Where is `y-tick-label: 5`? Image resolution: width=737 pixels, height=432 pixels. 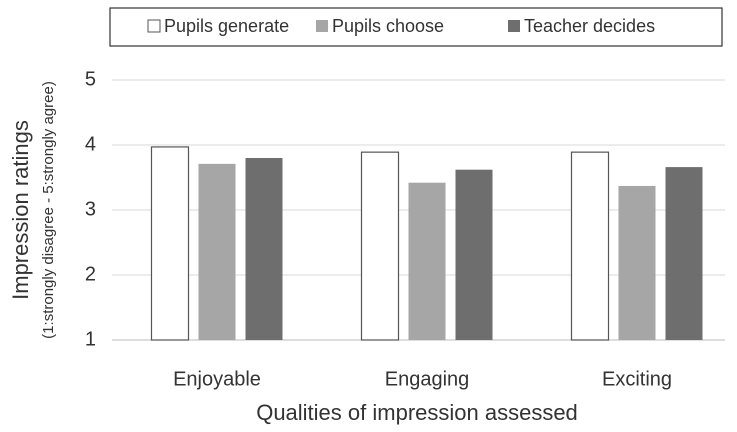 y-tick-label: 5 is located at coordinates (90, 79).